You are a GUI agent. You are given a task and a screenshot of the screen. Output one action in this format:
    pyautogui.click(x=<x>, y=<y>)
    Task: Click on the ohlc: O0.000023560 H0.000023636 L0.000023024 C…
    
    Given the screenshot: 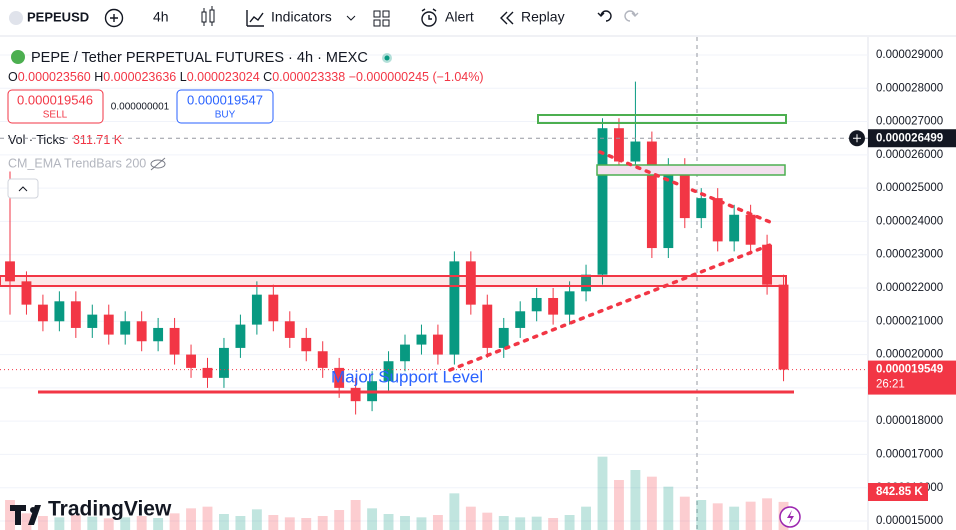 What is the action you would take?
    pyautogui.click(x=246, y=77)
    